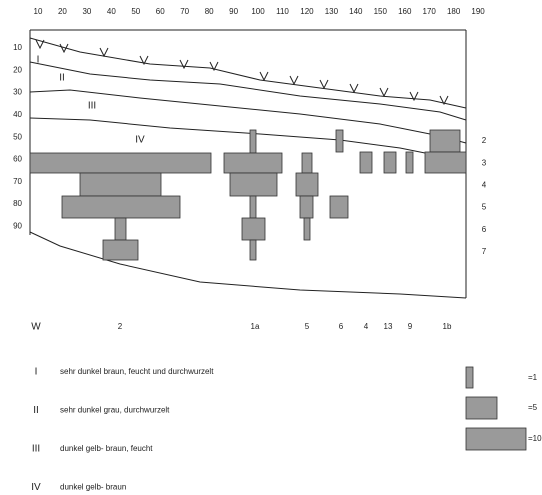  Describe the element at coordinates (120, 326) in the screenshot. I see `profile-label: 2` at that location.